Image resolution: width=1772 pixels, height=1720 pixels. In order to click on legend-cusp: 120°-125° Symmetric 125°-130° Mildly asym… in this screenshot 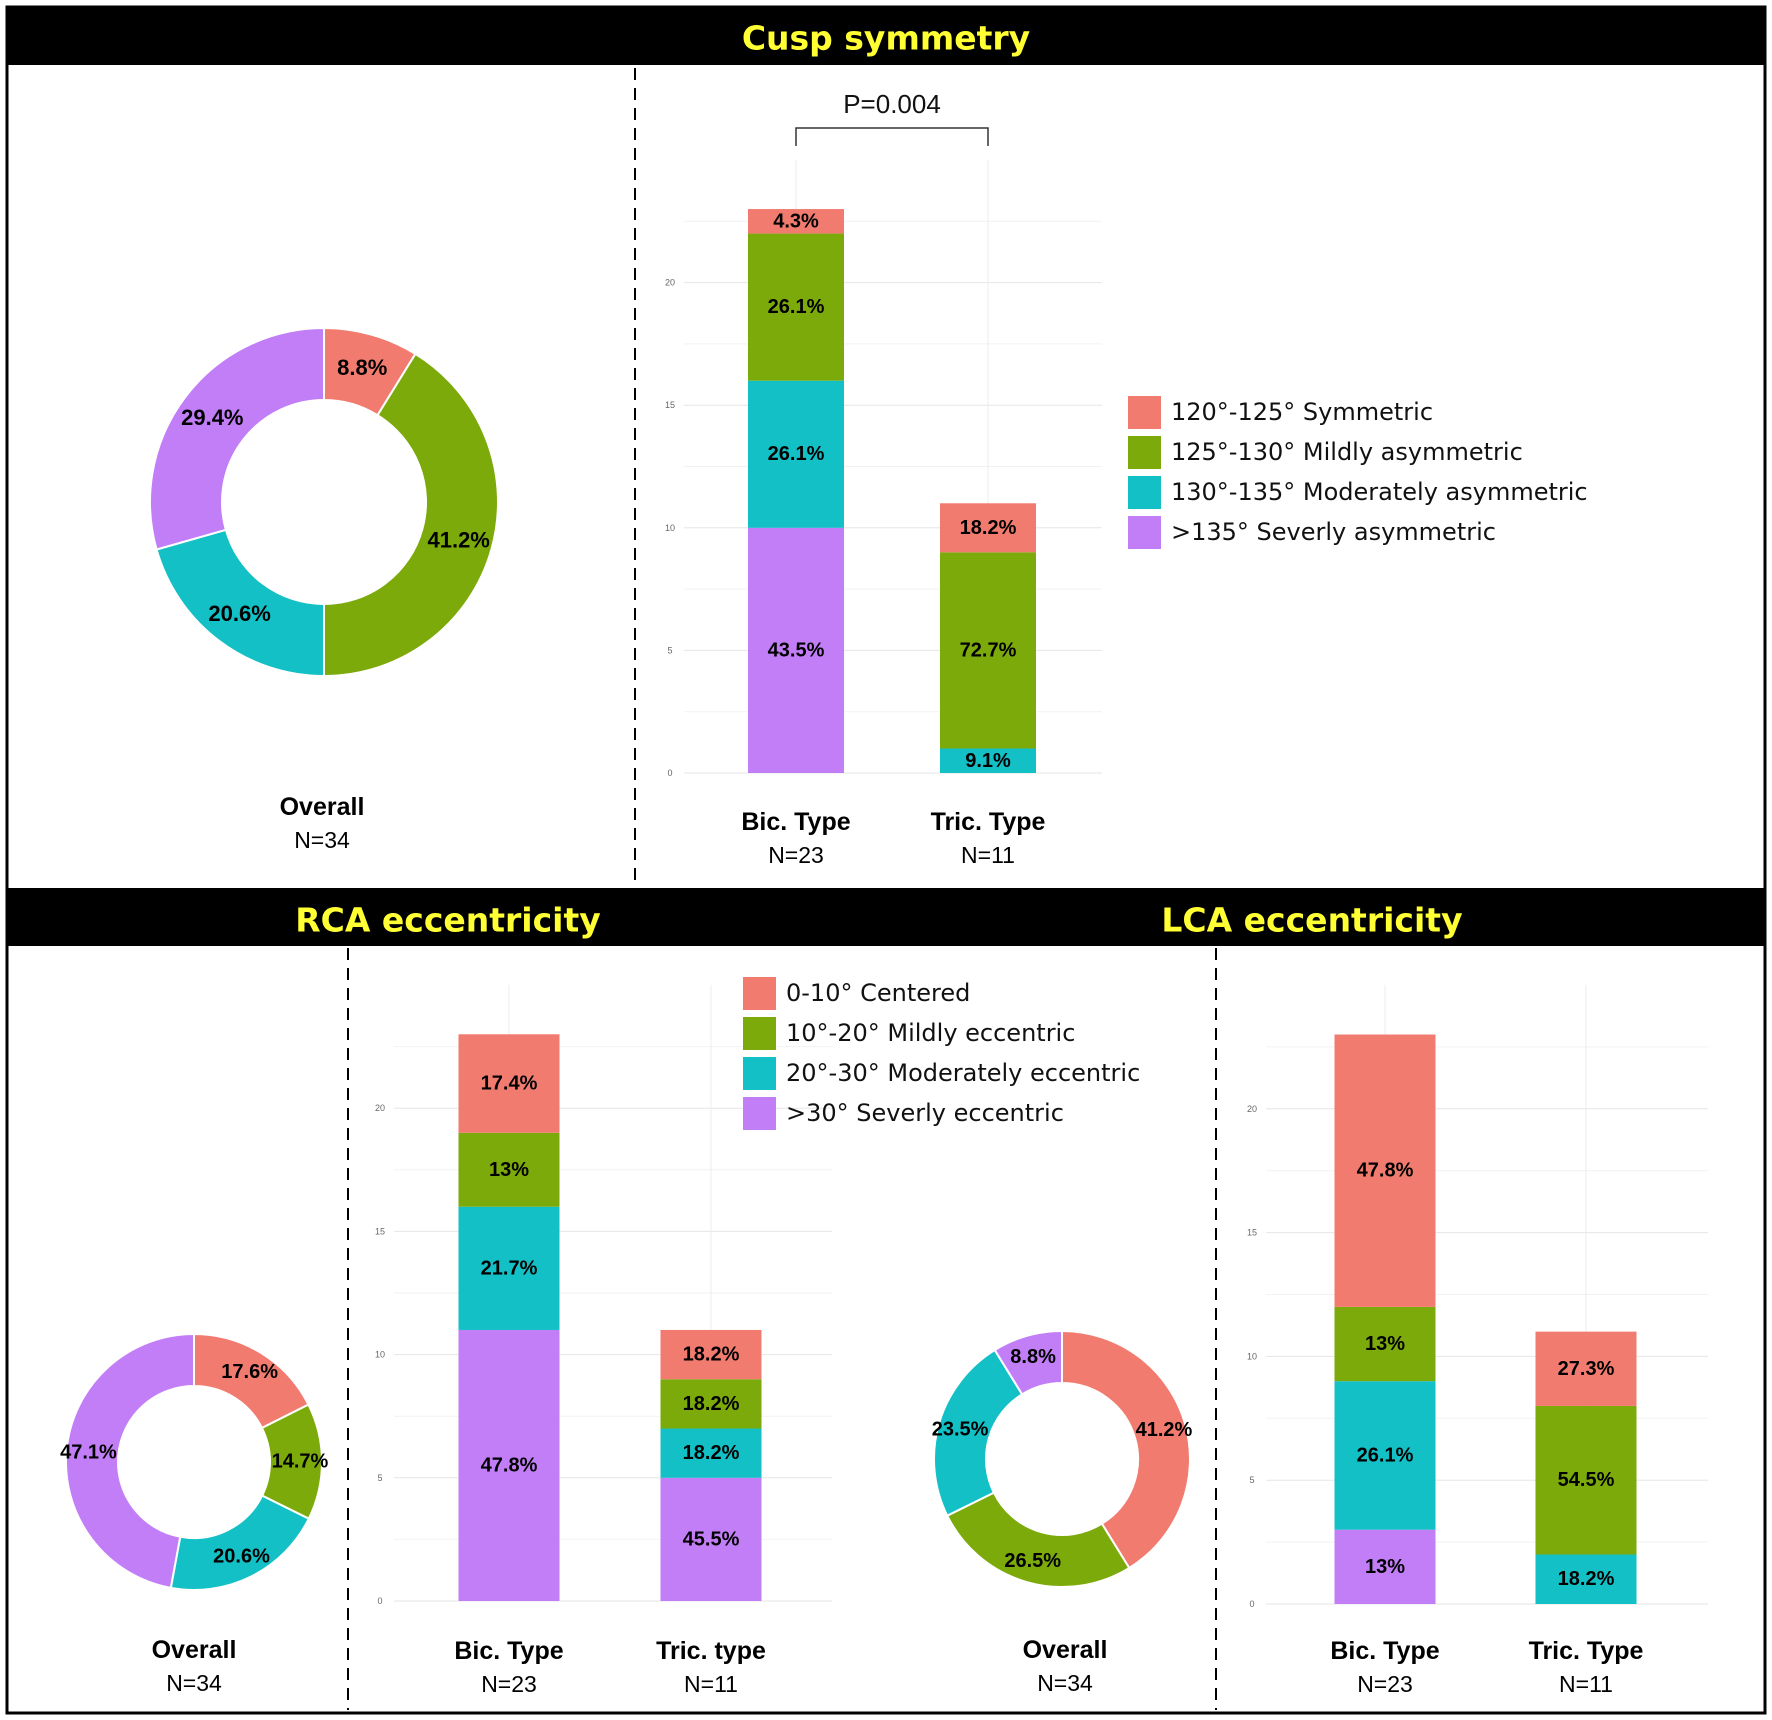, I will do `click(1358, 472)`.